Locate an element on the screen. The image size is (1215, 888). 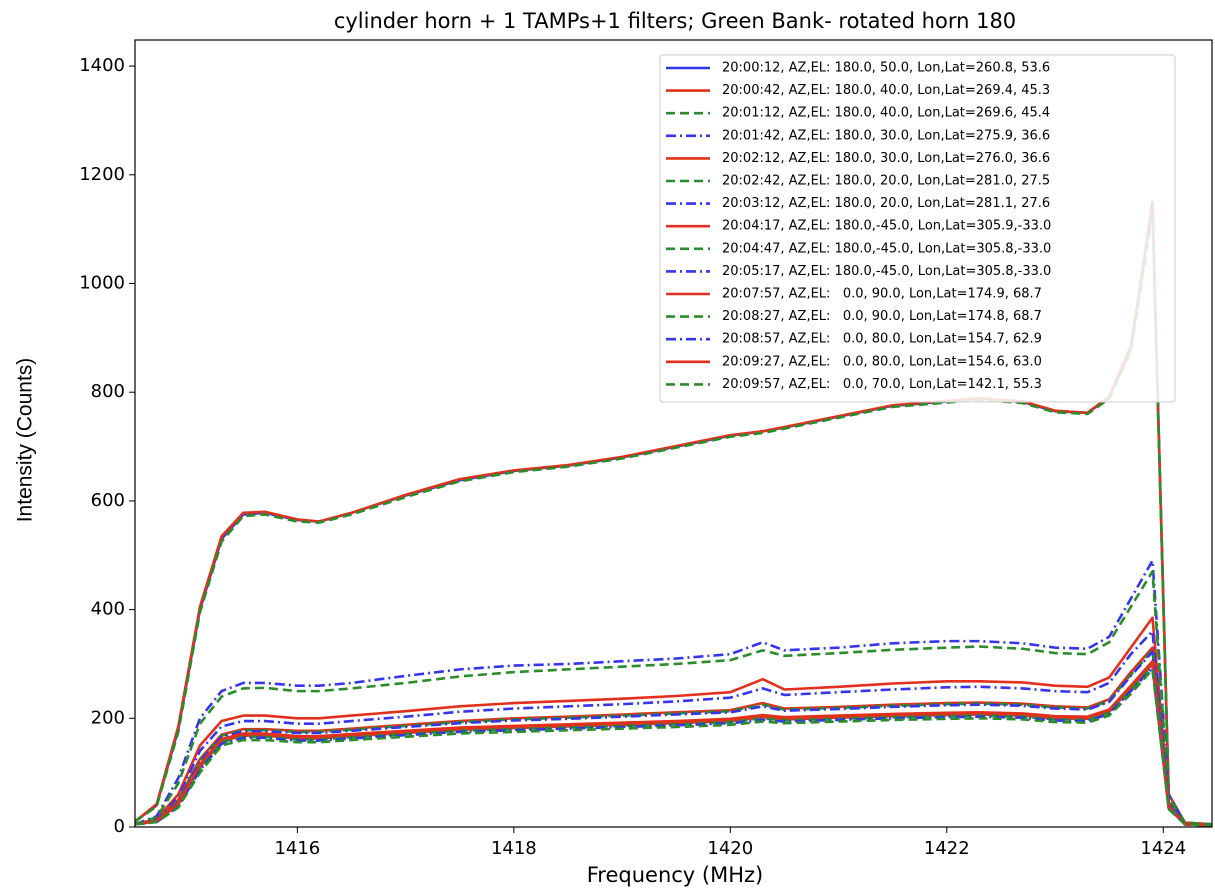
x-tick-label: 1418 is located at coordinates (514, 848).